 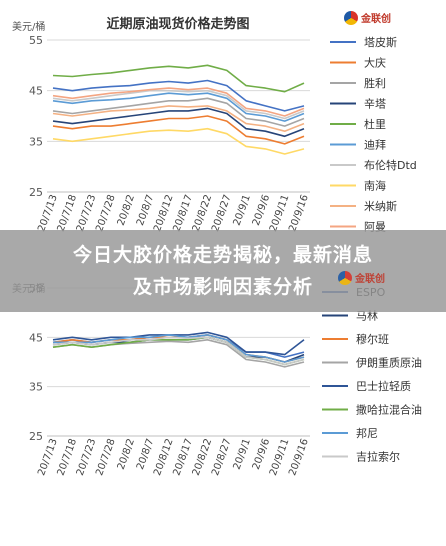 I want to click on chart-title: 近期原油现货价格走势图, so click(x=177, y=24).